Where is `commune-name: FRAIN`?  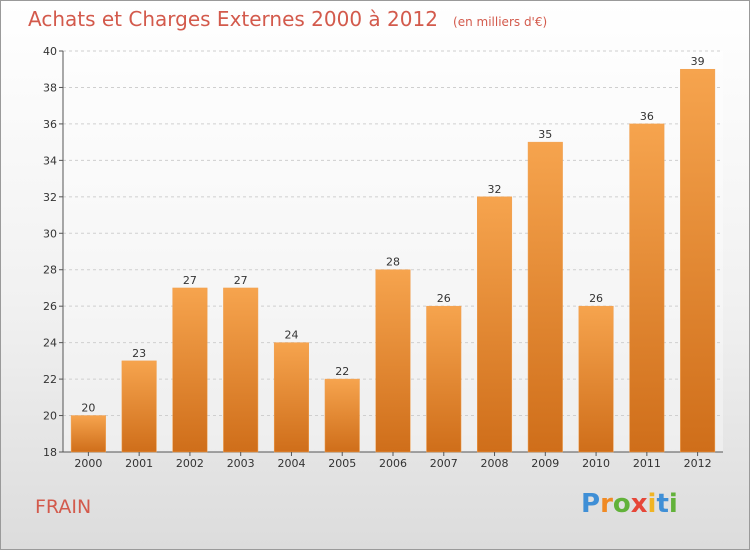
commune-name: FRAIN is located at coordinates (63, 507).